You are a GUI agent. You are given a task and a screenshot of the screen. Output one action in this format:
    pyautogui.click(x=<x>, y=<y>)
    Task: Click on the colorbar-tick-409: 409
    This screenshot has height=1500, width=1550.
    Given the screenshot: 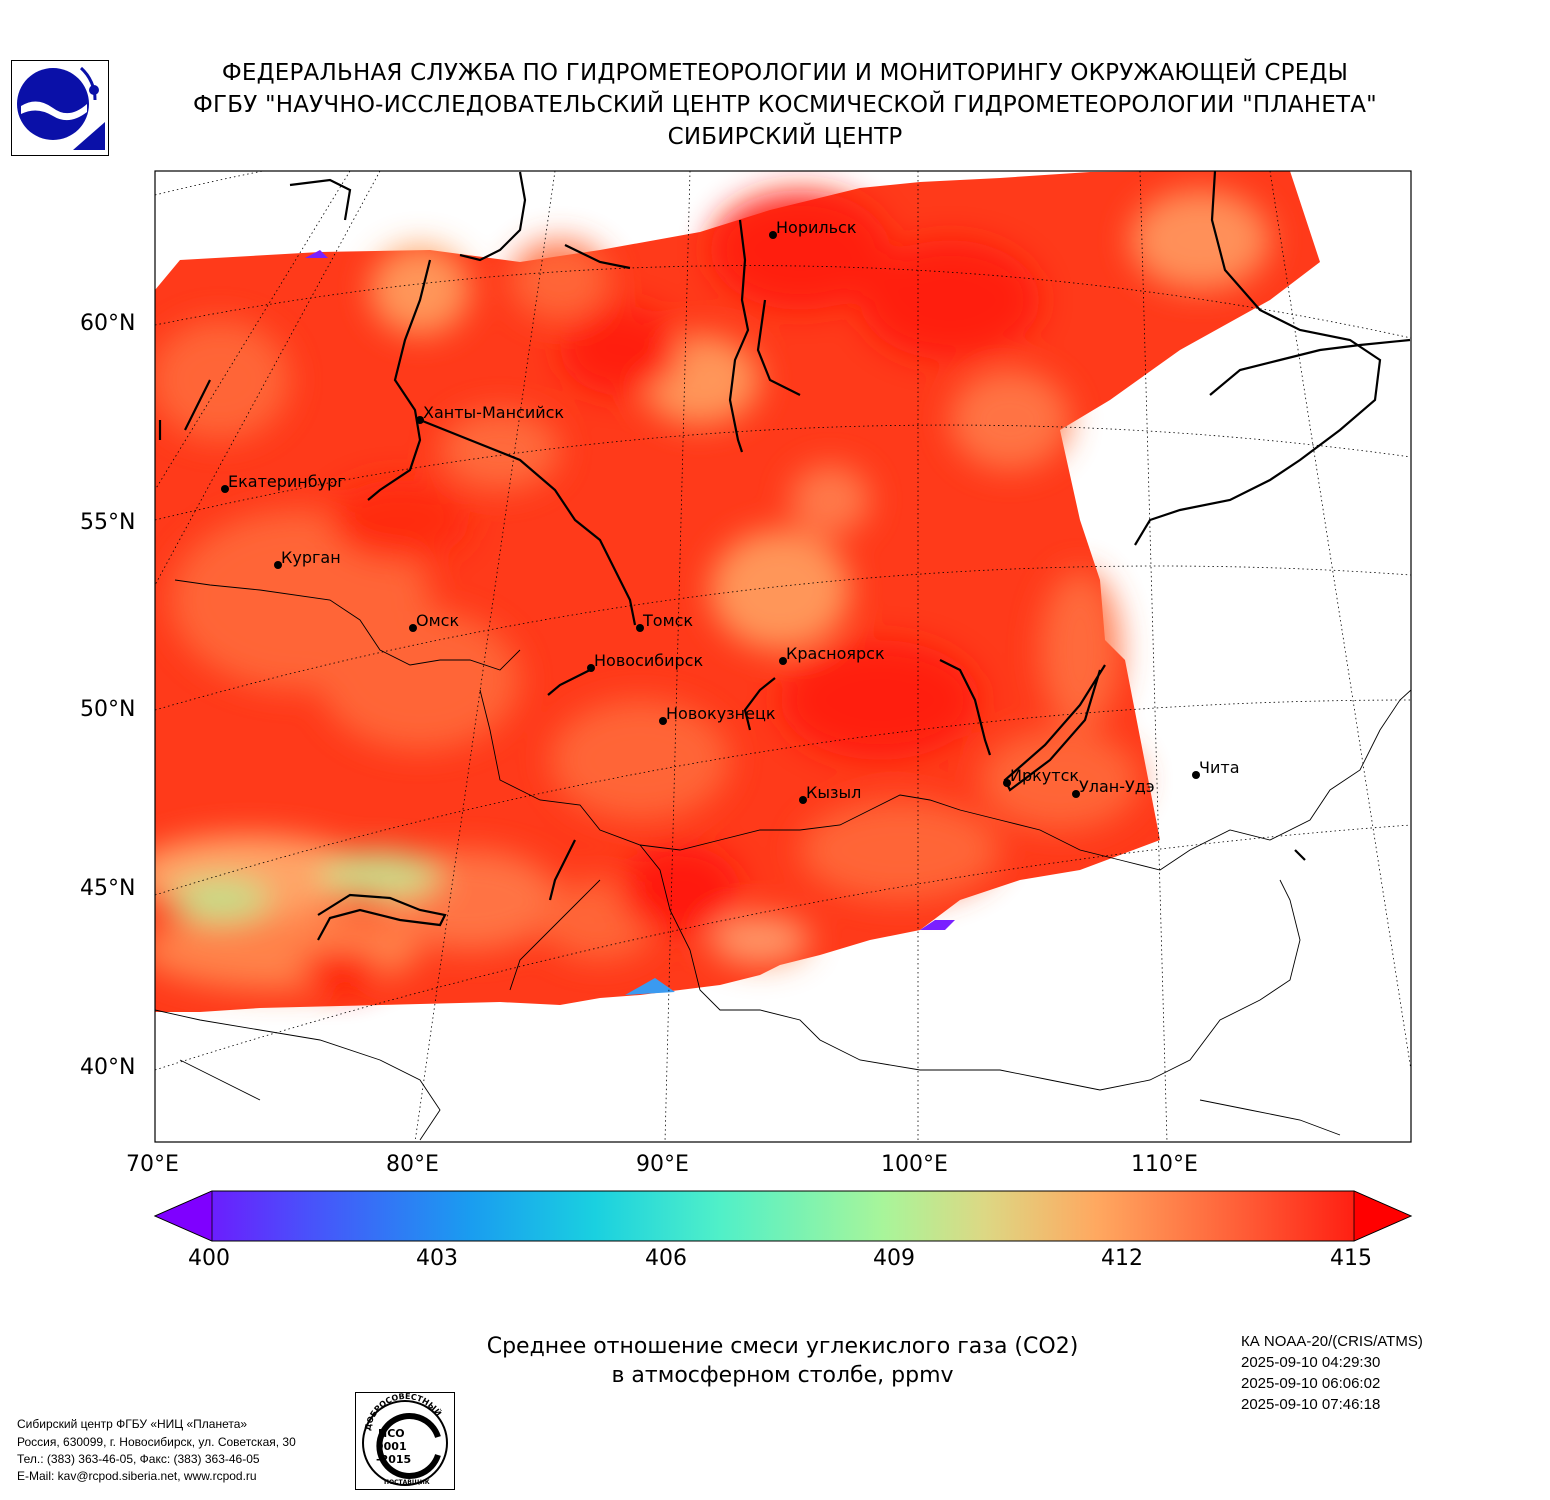 What is the action you would take?
    pyautogui.click(x=894, y=1258)
    